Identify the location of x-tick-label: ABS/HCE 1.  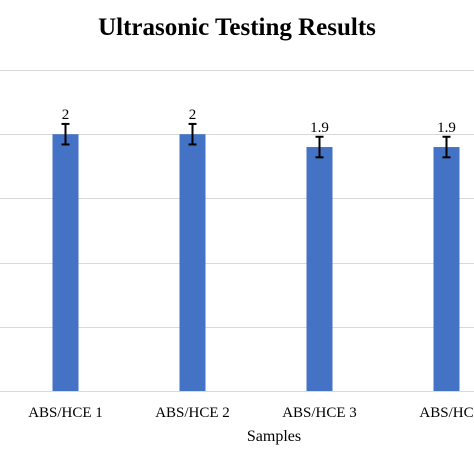
(65, 413).